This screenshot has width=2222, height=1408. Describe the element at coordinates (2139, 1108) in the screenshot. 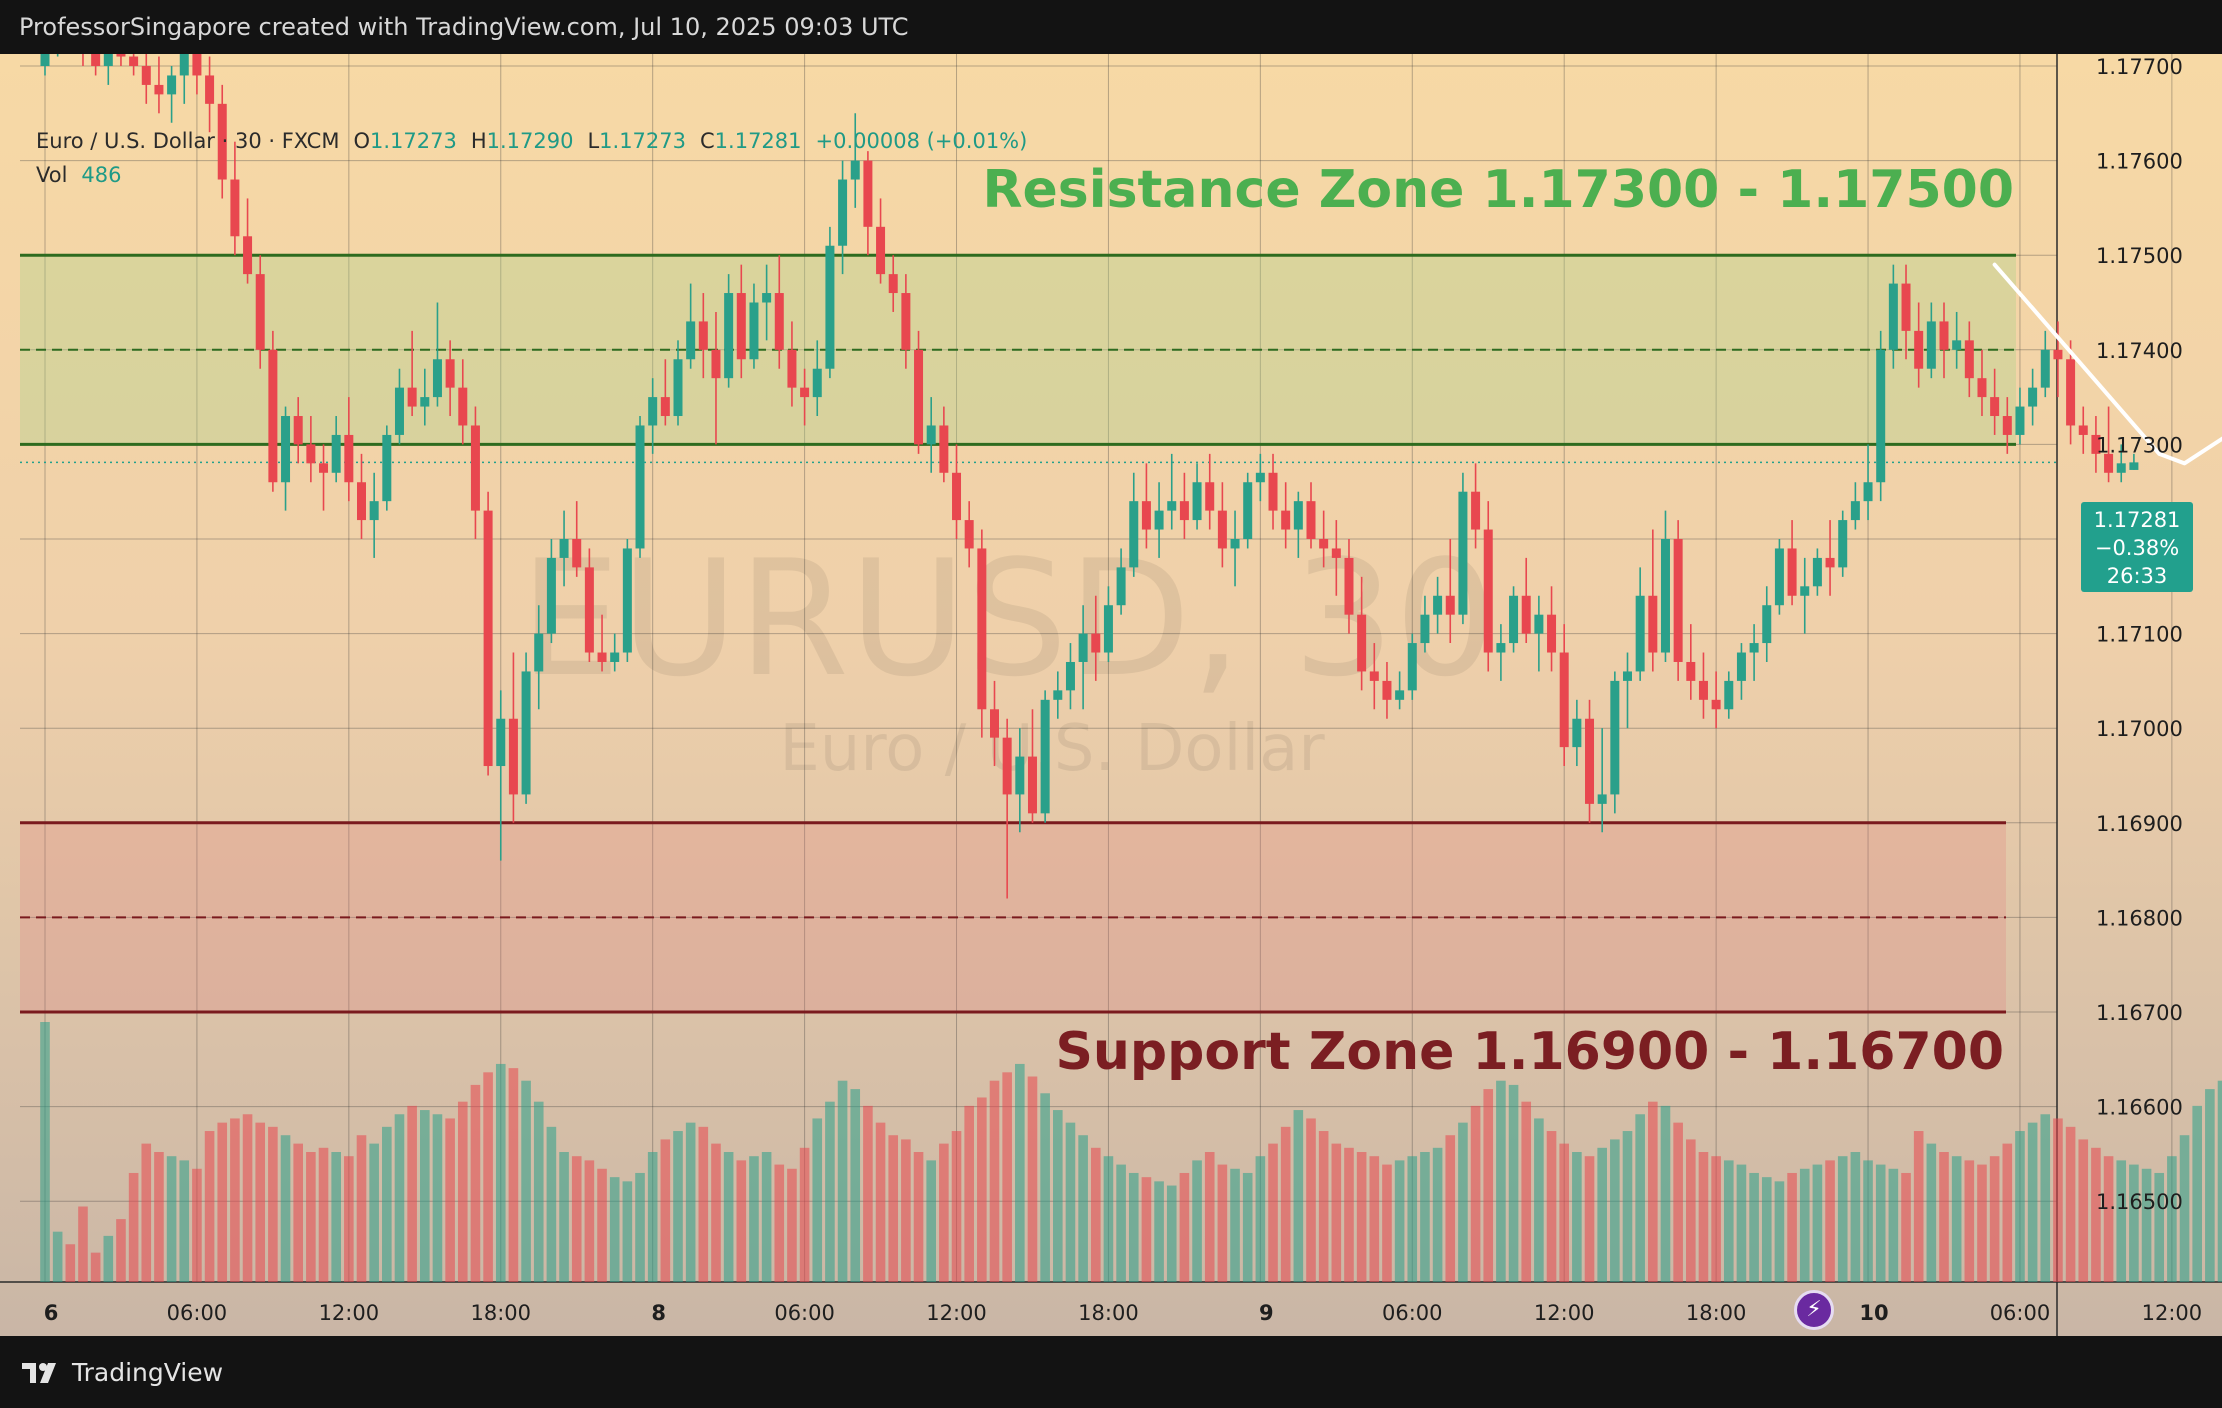

I see `price-tick-label: 1.16600` at that location.